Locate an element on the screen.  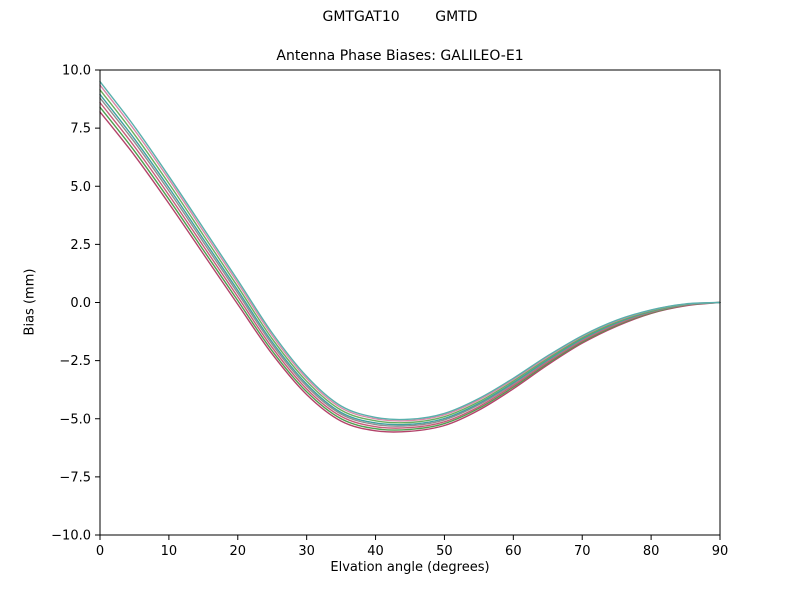
y-axis-label: Bias (mm) is located at coordinates (30, 302).